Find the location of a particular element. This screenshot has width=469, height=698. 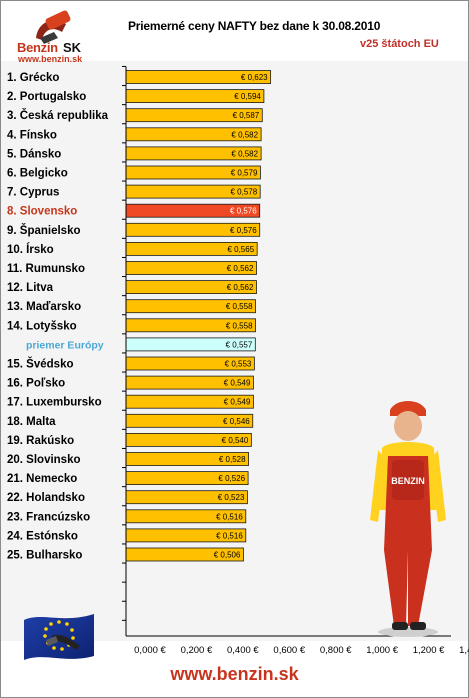

category-label: 6. Belgicko is located at coordinates (37, 174).